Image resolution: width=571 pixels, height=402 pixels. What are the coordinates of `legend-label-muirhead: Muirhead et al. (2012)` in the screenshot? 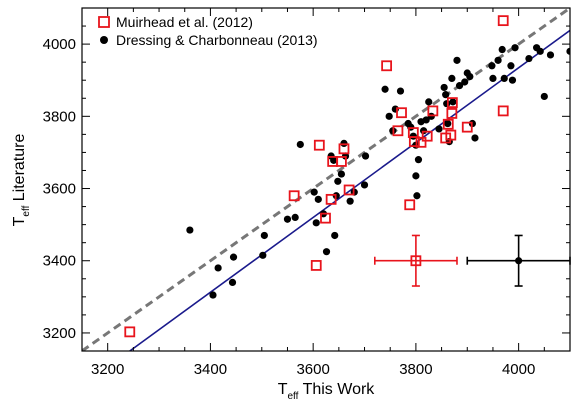 It's located at (184, 22).